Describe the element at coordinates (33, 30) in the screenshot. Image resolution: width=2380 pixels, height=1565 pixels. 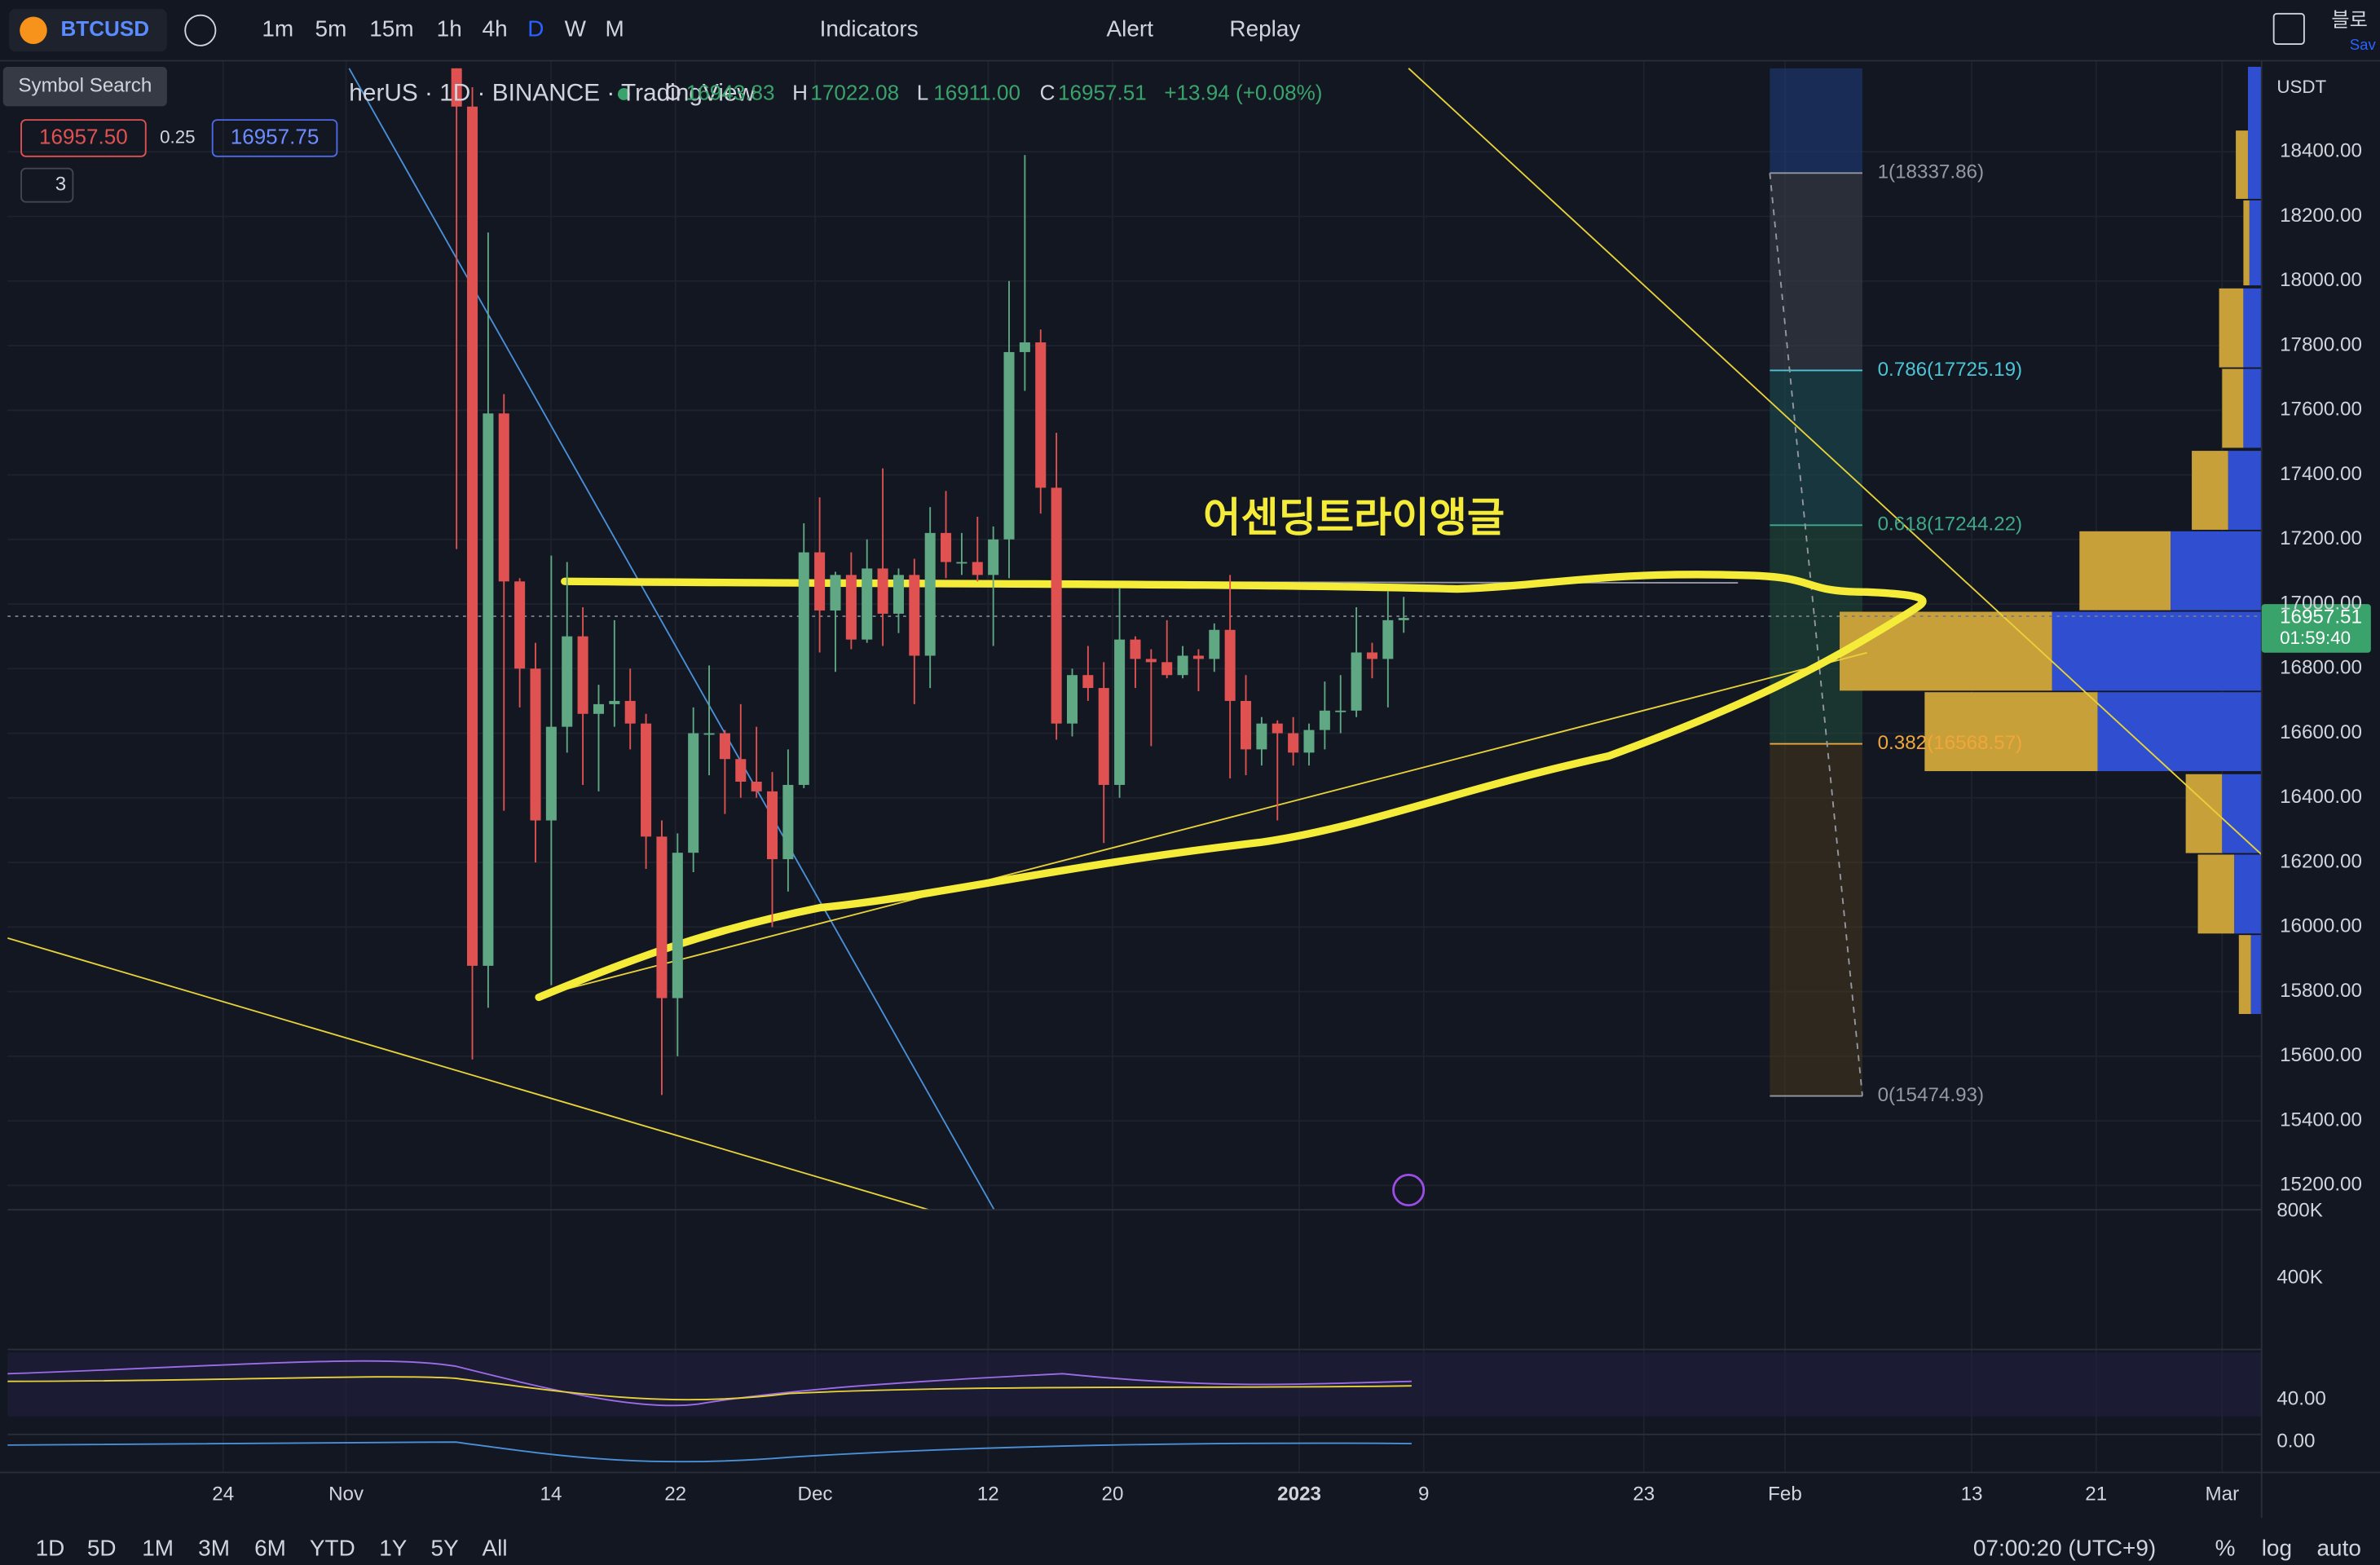
I see `btc-icon` at that location.